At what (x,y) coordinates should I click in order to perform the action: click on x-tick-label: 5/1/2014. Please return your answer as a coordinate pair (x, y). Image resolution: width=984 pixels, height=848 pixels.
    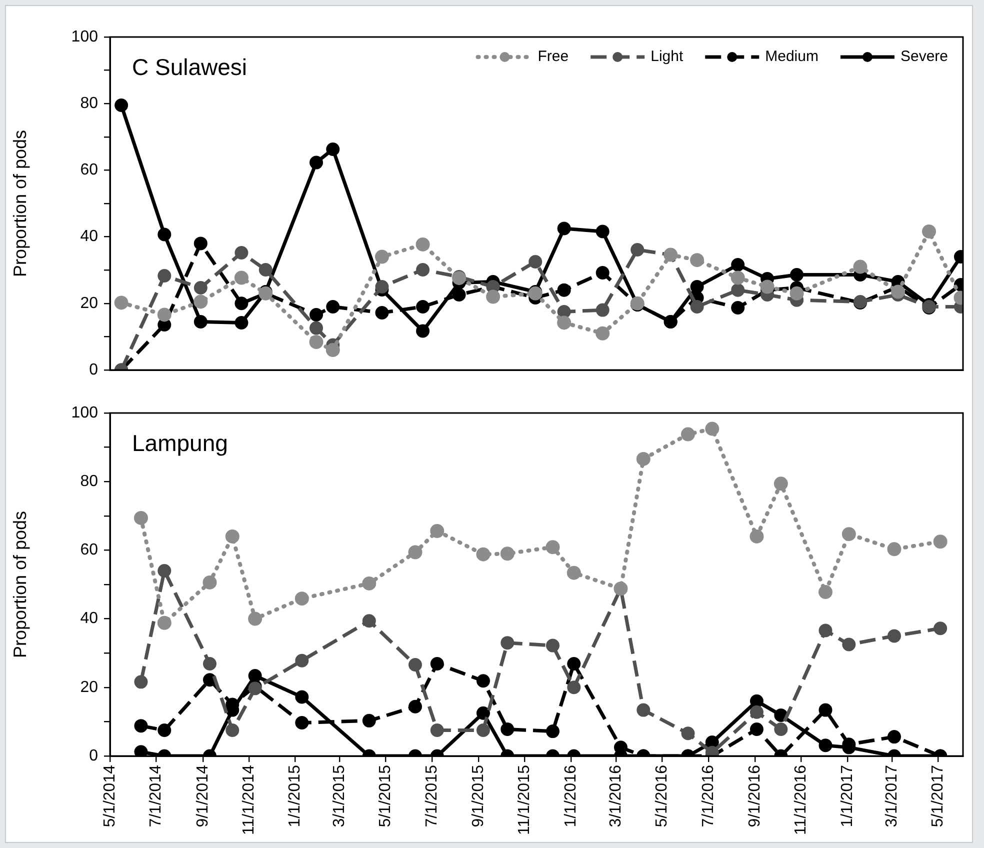
    Looking at the image, I should click on (109, 796).